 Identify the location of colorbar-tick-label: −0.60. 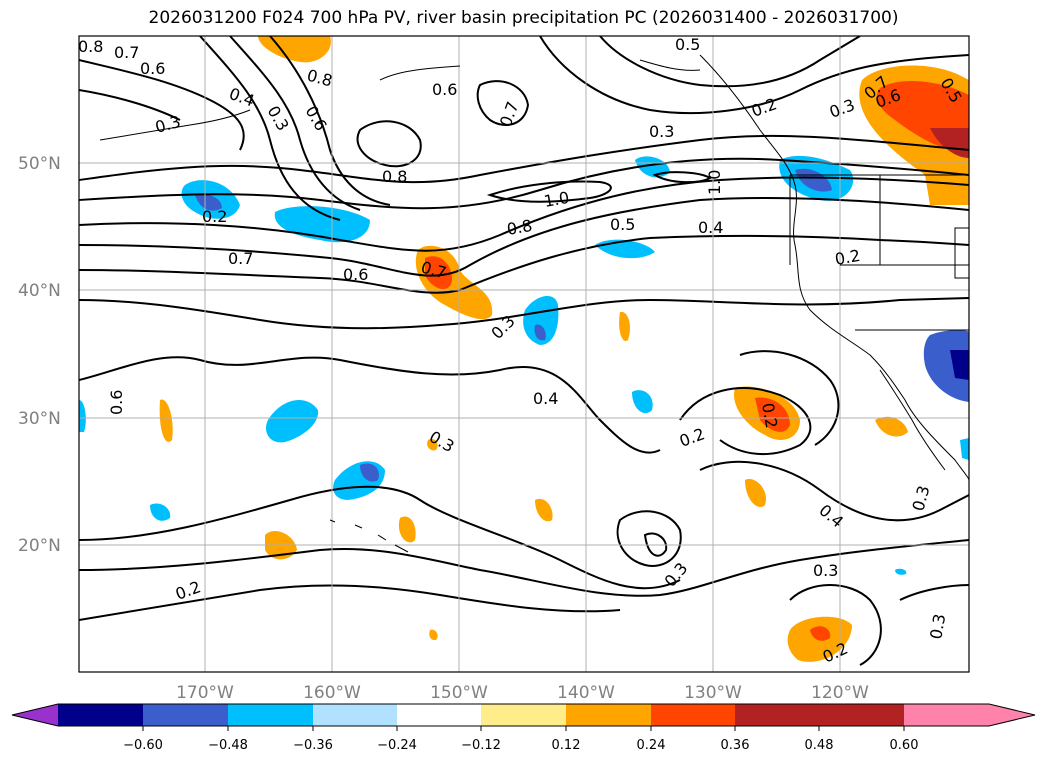
(143, 745).